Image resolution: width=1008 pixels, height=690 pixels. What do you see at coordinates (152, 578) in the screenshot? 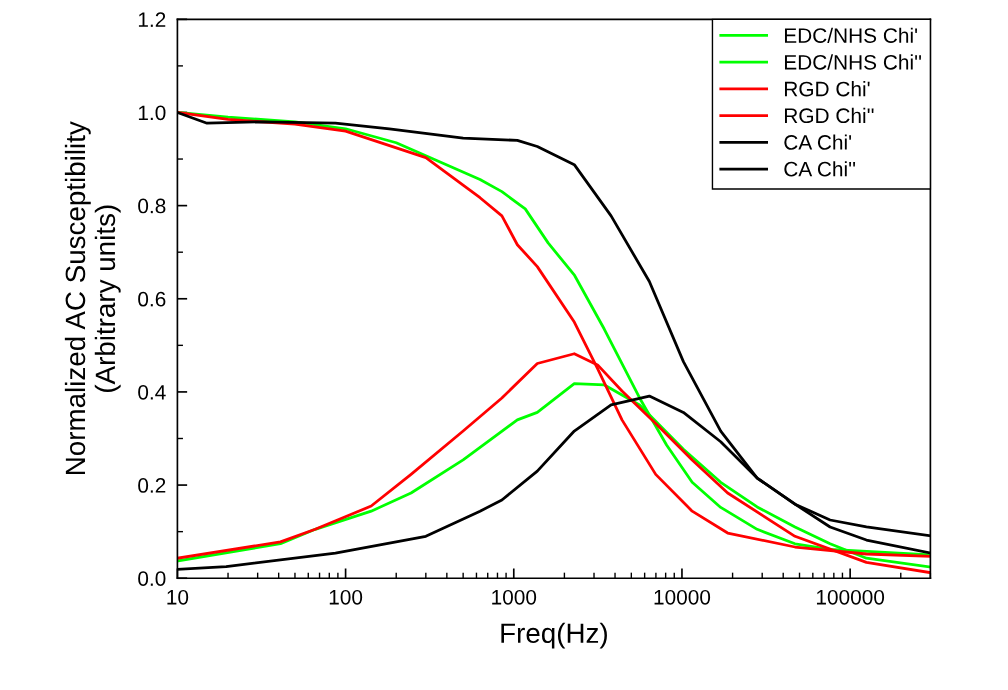
I see `y-tick-label: 0.0` at bounding box center [152, 578].